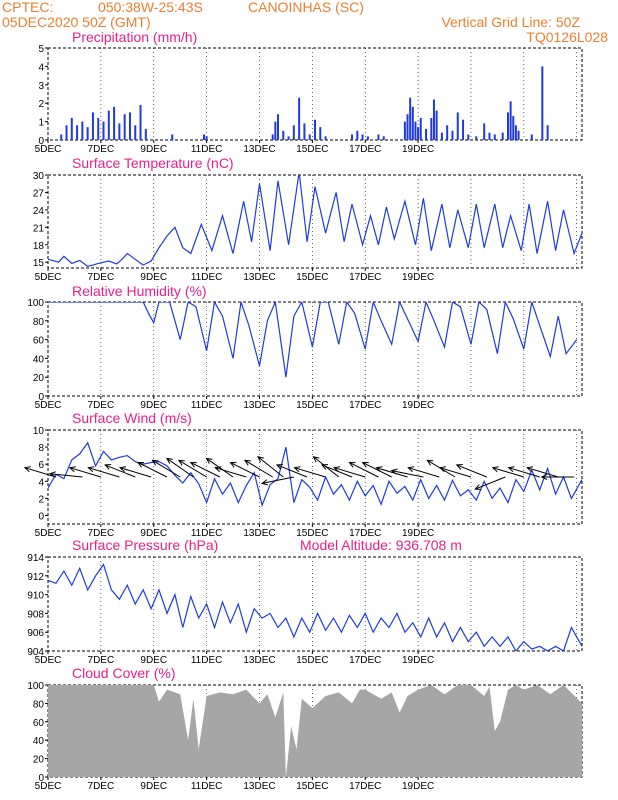  Describe the element at coordinates (101, 660) in the screenshot. I see `pressure-xtick-label: 7DEC` at that location.